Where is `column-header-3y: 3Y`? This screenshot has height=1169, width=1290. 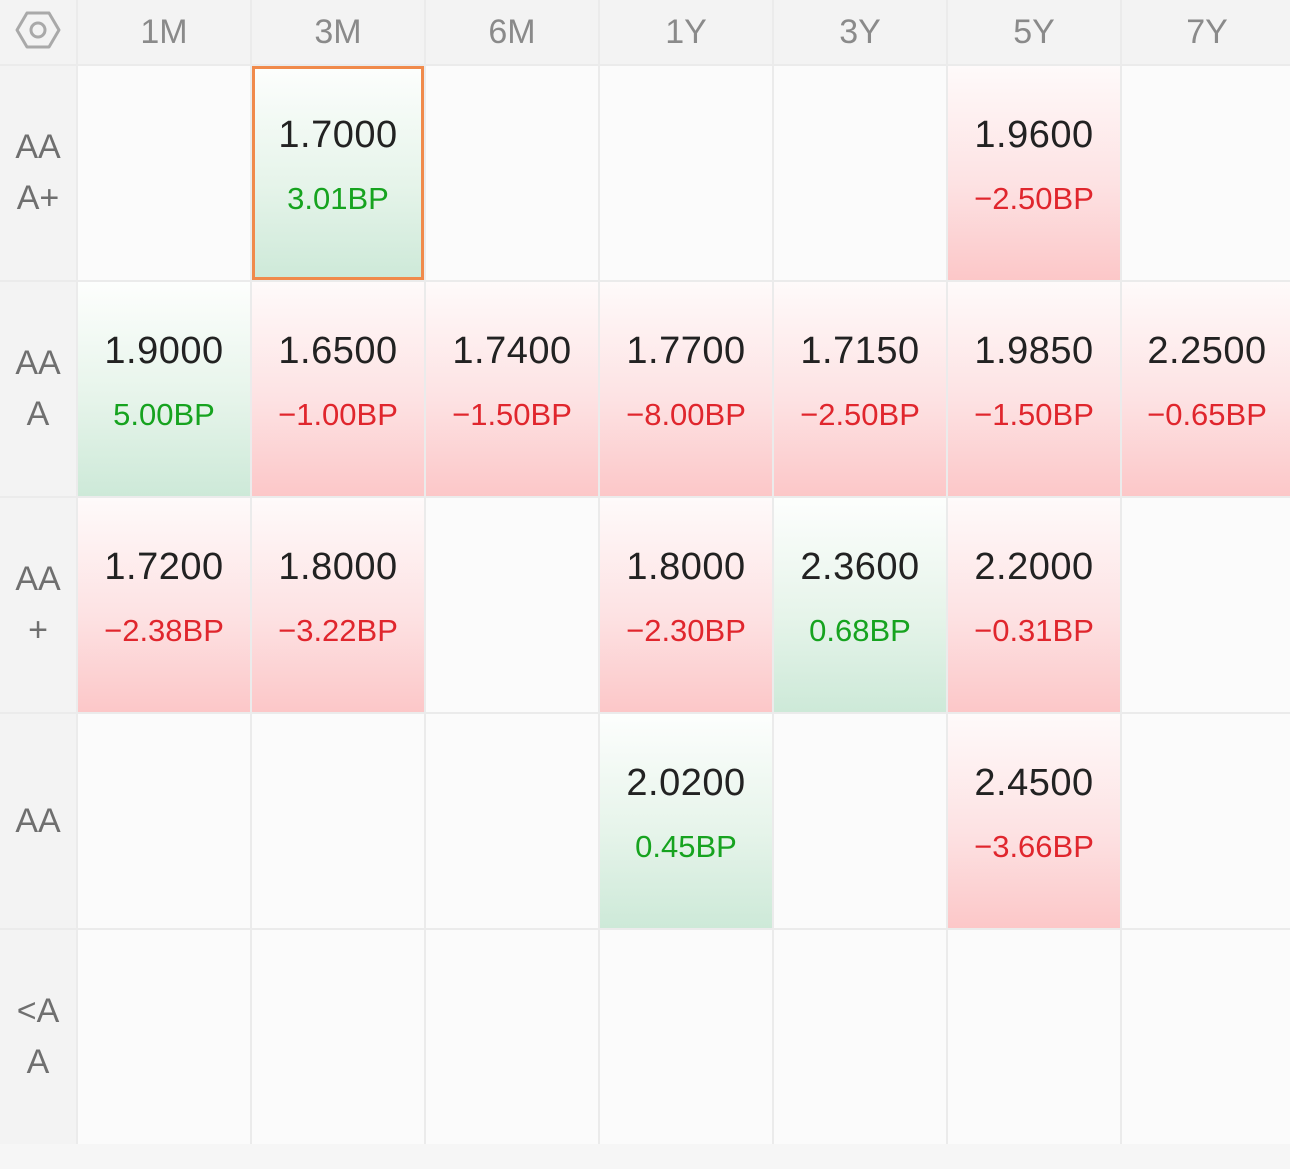
column-header-3y: 3Y is located at coordinates (860, 32).